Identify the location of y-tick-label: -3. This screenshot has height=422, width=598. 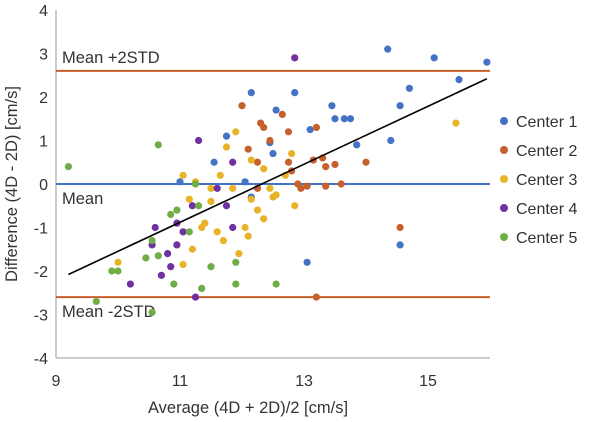
(41, 316).